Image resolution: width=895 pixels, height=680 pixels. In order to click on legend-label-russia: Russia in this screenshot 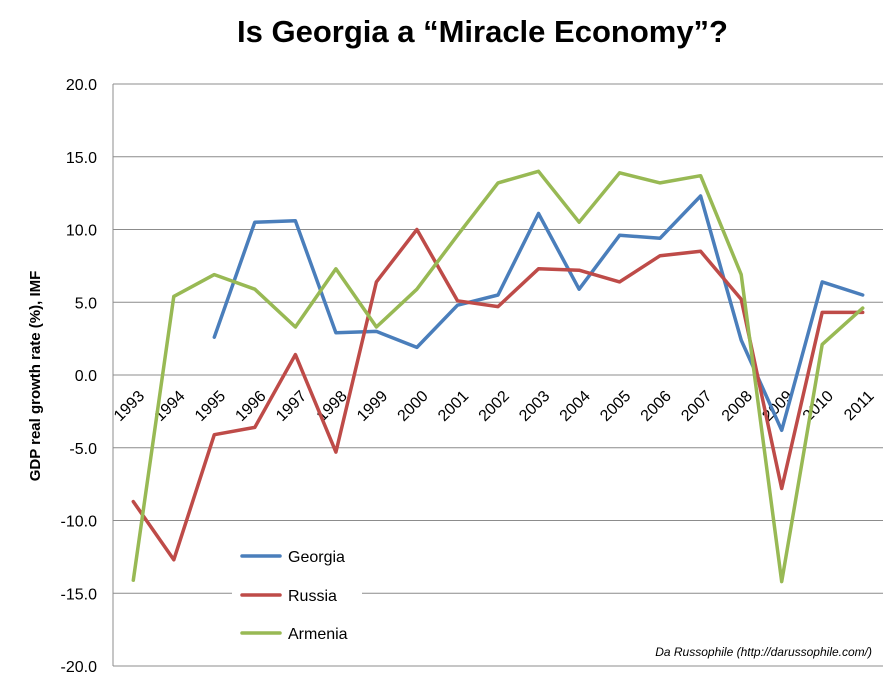, I will do `click(312, 596)`.